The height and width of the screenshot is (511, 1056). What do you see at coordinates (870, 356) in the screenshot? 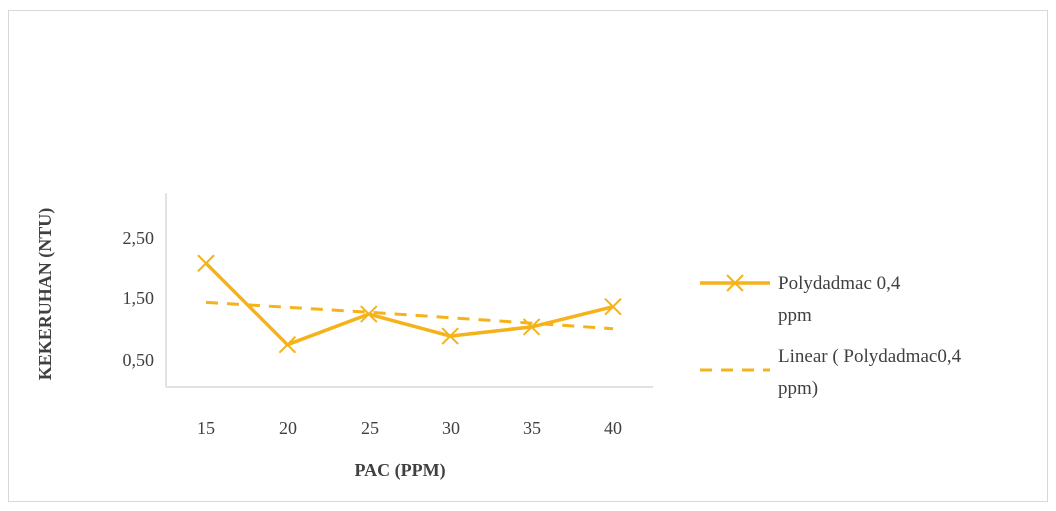
I see `legend-label-line1: Linear ( Polydadmac0,4` at bounding box center [870, 356].